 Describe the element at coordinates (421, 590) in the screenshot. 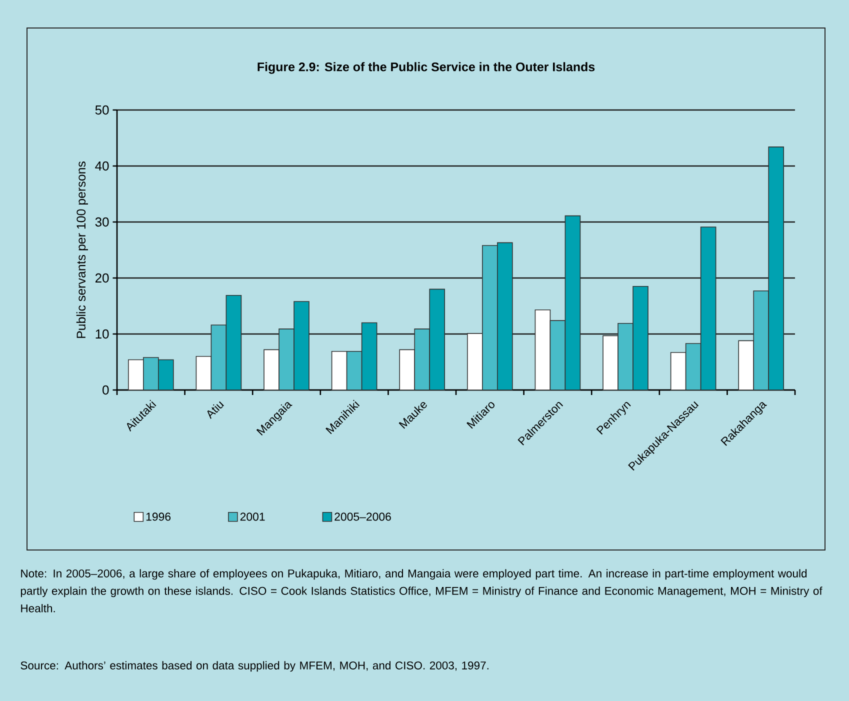

I see `text: Note: In 2005–2006, a large share of employees on Pukapuka, Mitiaro, and Mangaia were employed part time. An increase in part-time employment would partly explain the growth on these islands. CISO = Cook Islands Statistics Office, MFEM = Ministry of Finance and Economic Management, MOH = Ministry of Health.` at that location.